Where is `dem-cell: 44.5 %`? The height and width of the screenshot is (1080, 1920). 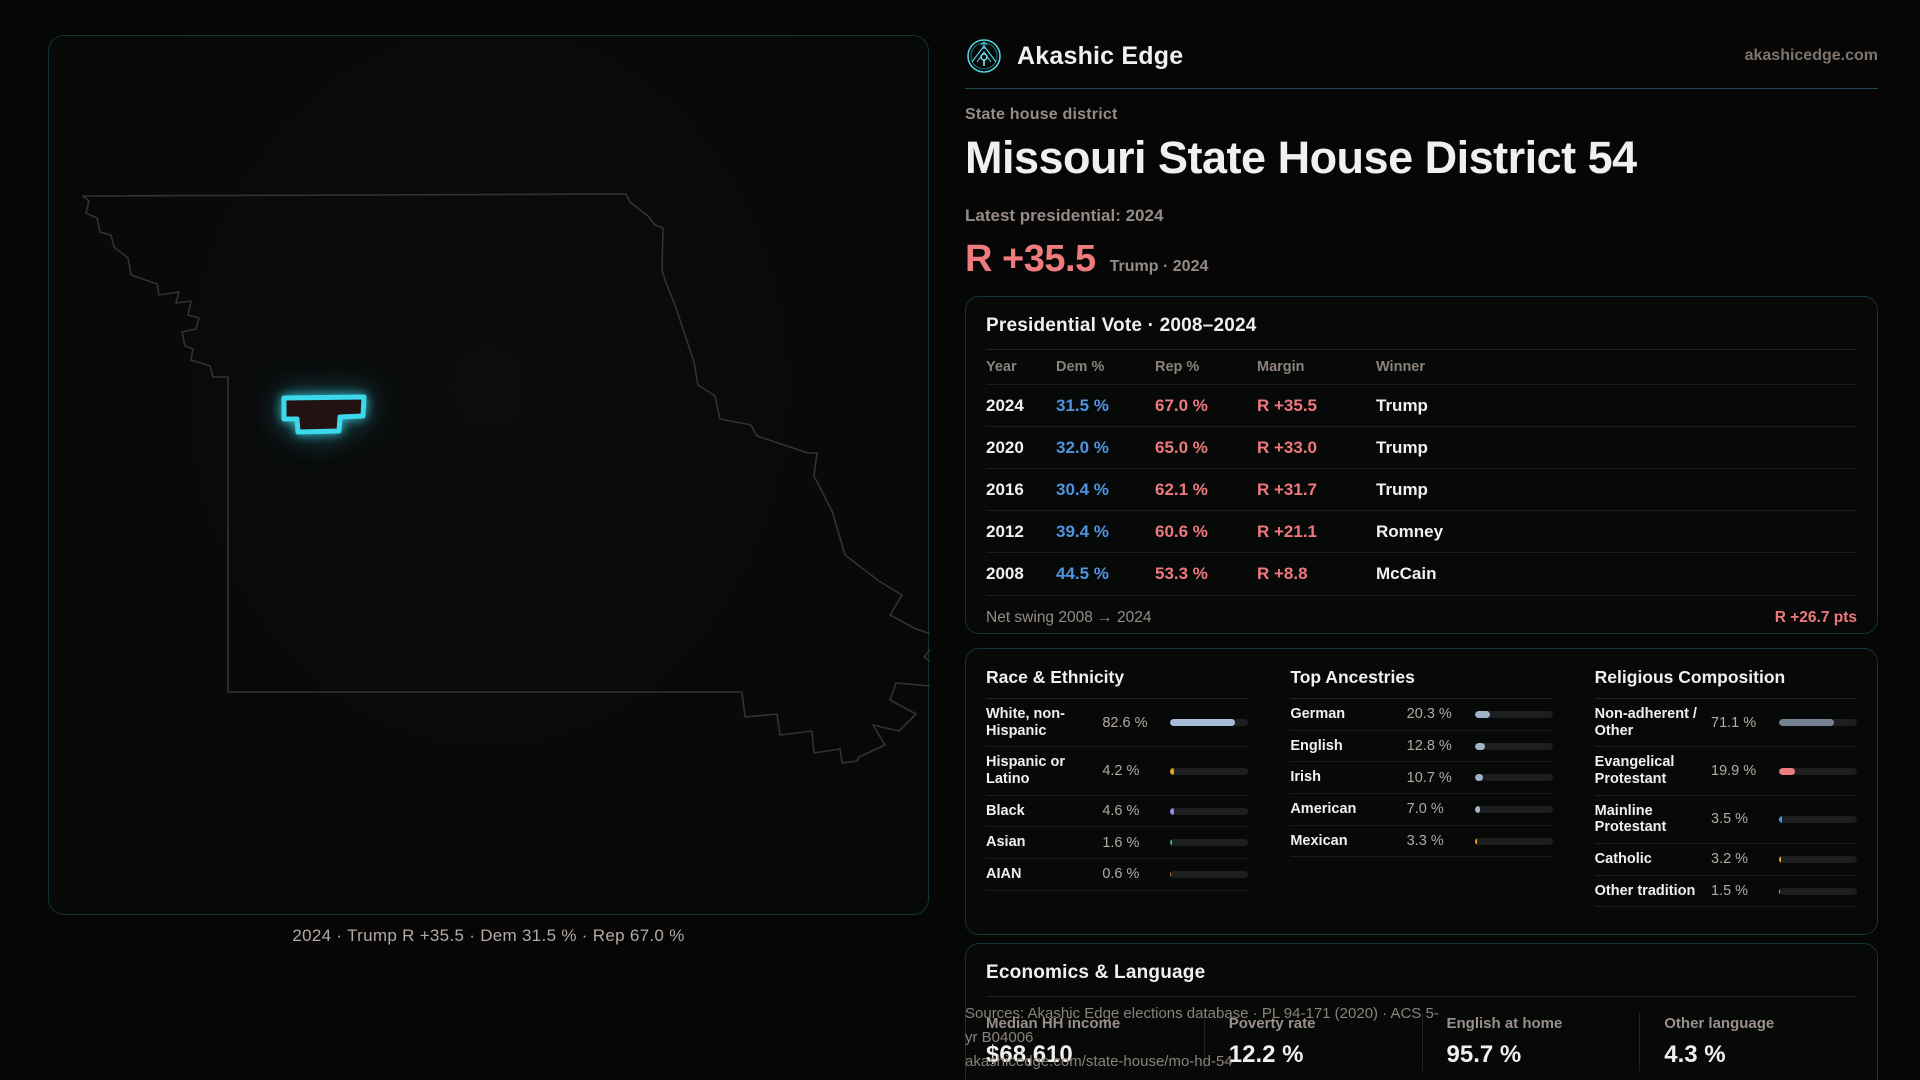
dem-cell: 44.5 % is located at coordinates (1082, 573).